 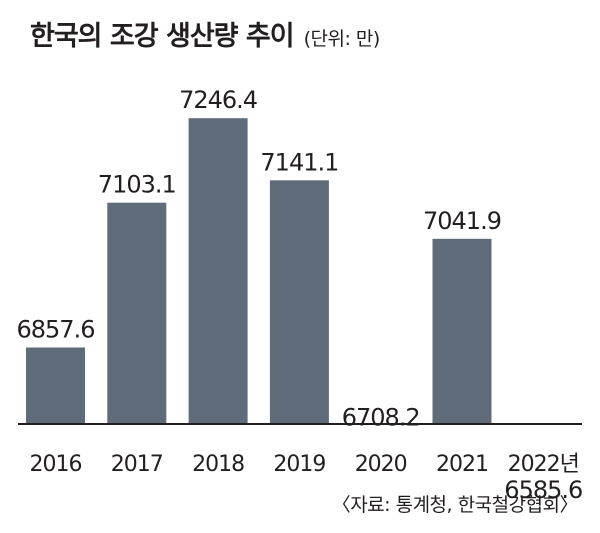 I want to click on bar-2018, so click(x=218, y=270).